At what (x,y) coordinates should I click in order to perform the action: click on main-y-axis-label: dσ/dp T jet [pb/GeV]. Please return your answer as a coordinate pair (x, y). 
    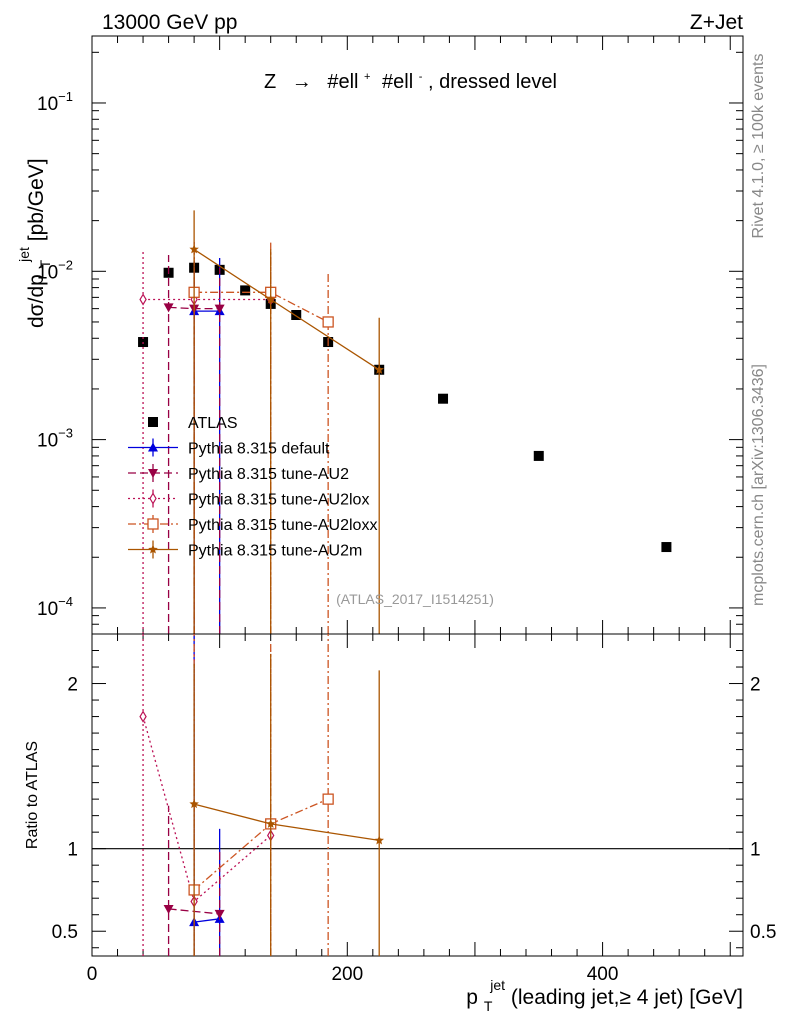
    Looking at the image, I should click on (33, 243).